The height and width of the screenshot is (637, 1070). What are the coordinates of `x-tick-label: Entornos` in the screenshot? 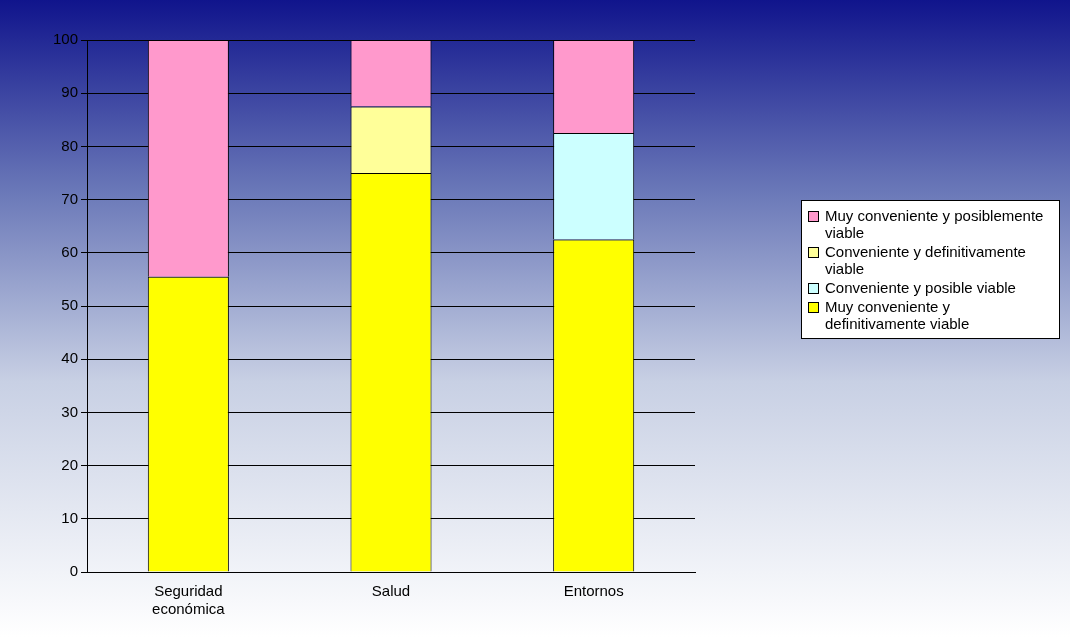 It's located at (593, 591).